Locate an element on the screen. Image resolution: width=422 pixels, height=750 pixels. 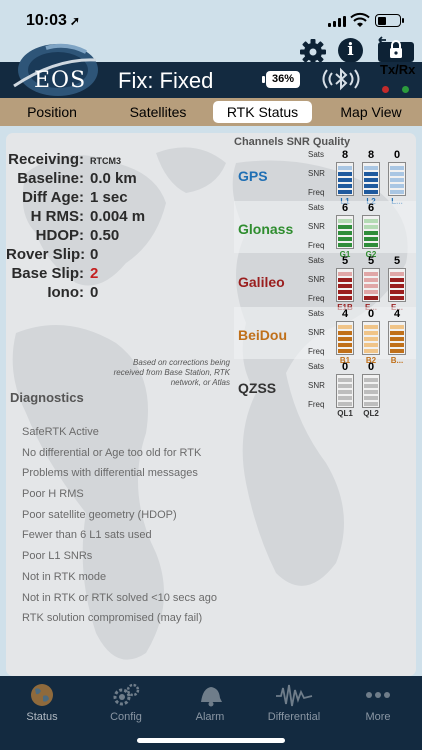
constellation-name: QZSS is located at coordinates (257, 388).